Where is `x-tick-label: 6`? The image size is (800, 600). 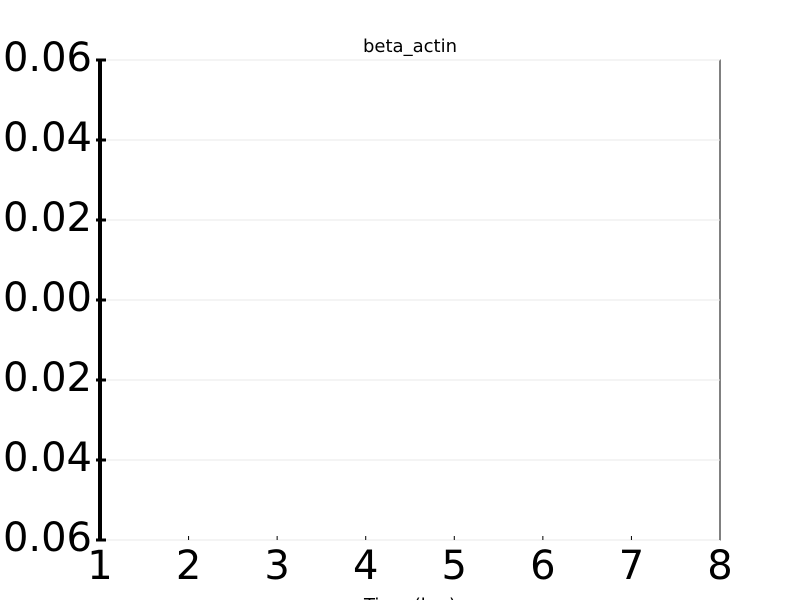 x-tick-label: 6 is located at coordinates (542, 566).